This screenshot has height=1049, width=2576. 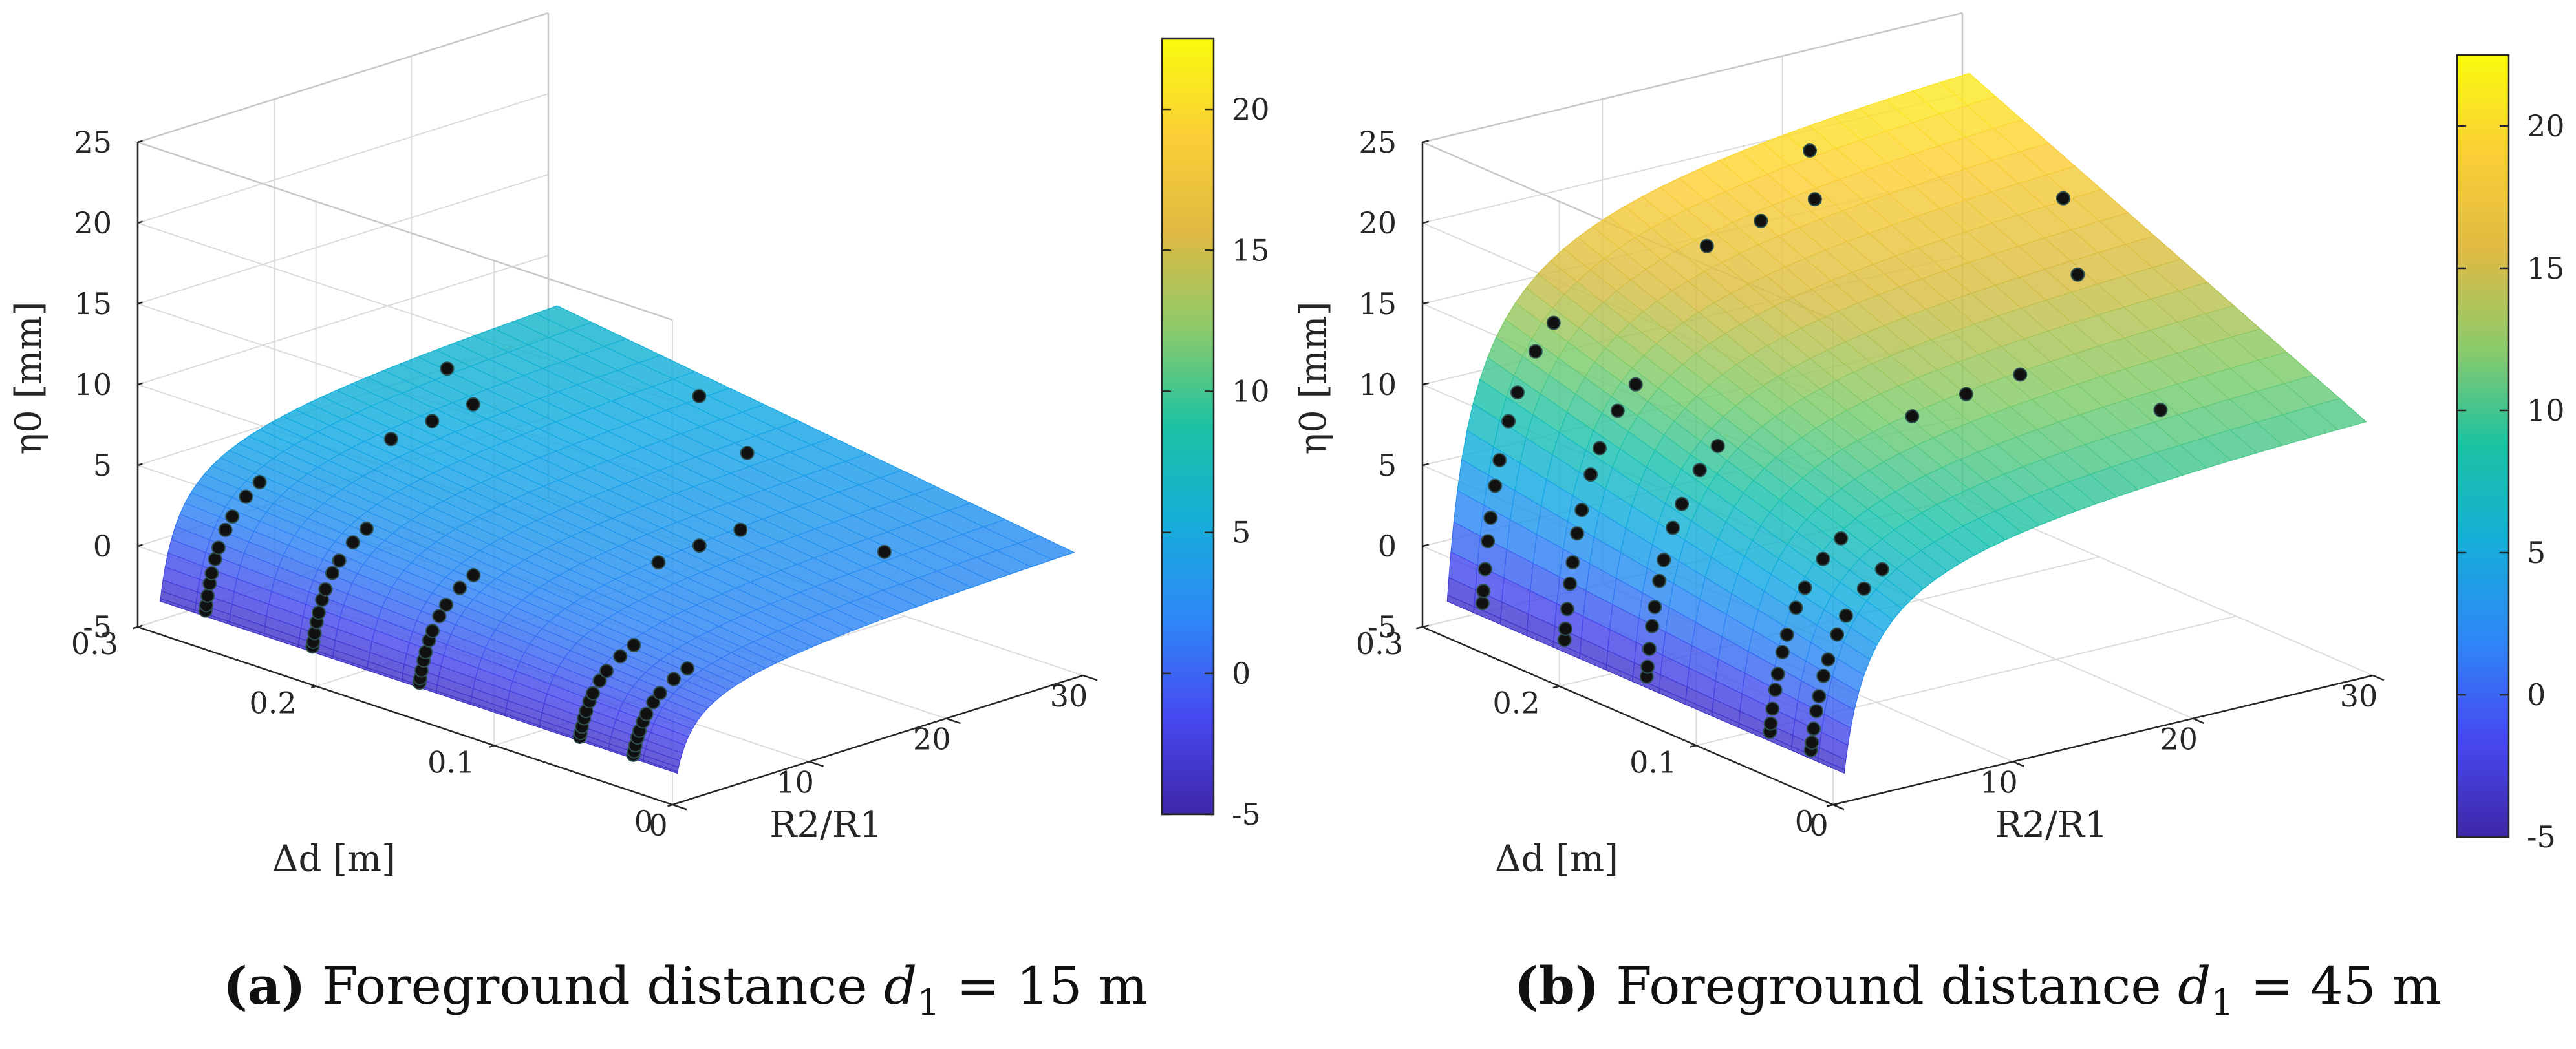 What do you see at coordinates (594, 986) in the screenshot?
I see `caption-a-text: Foreground distance` at bounding box center [594, 986].